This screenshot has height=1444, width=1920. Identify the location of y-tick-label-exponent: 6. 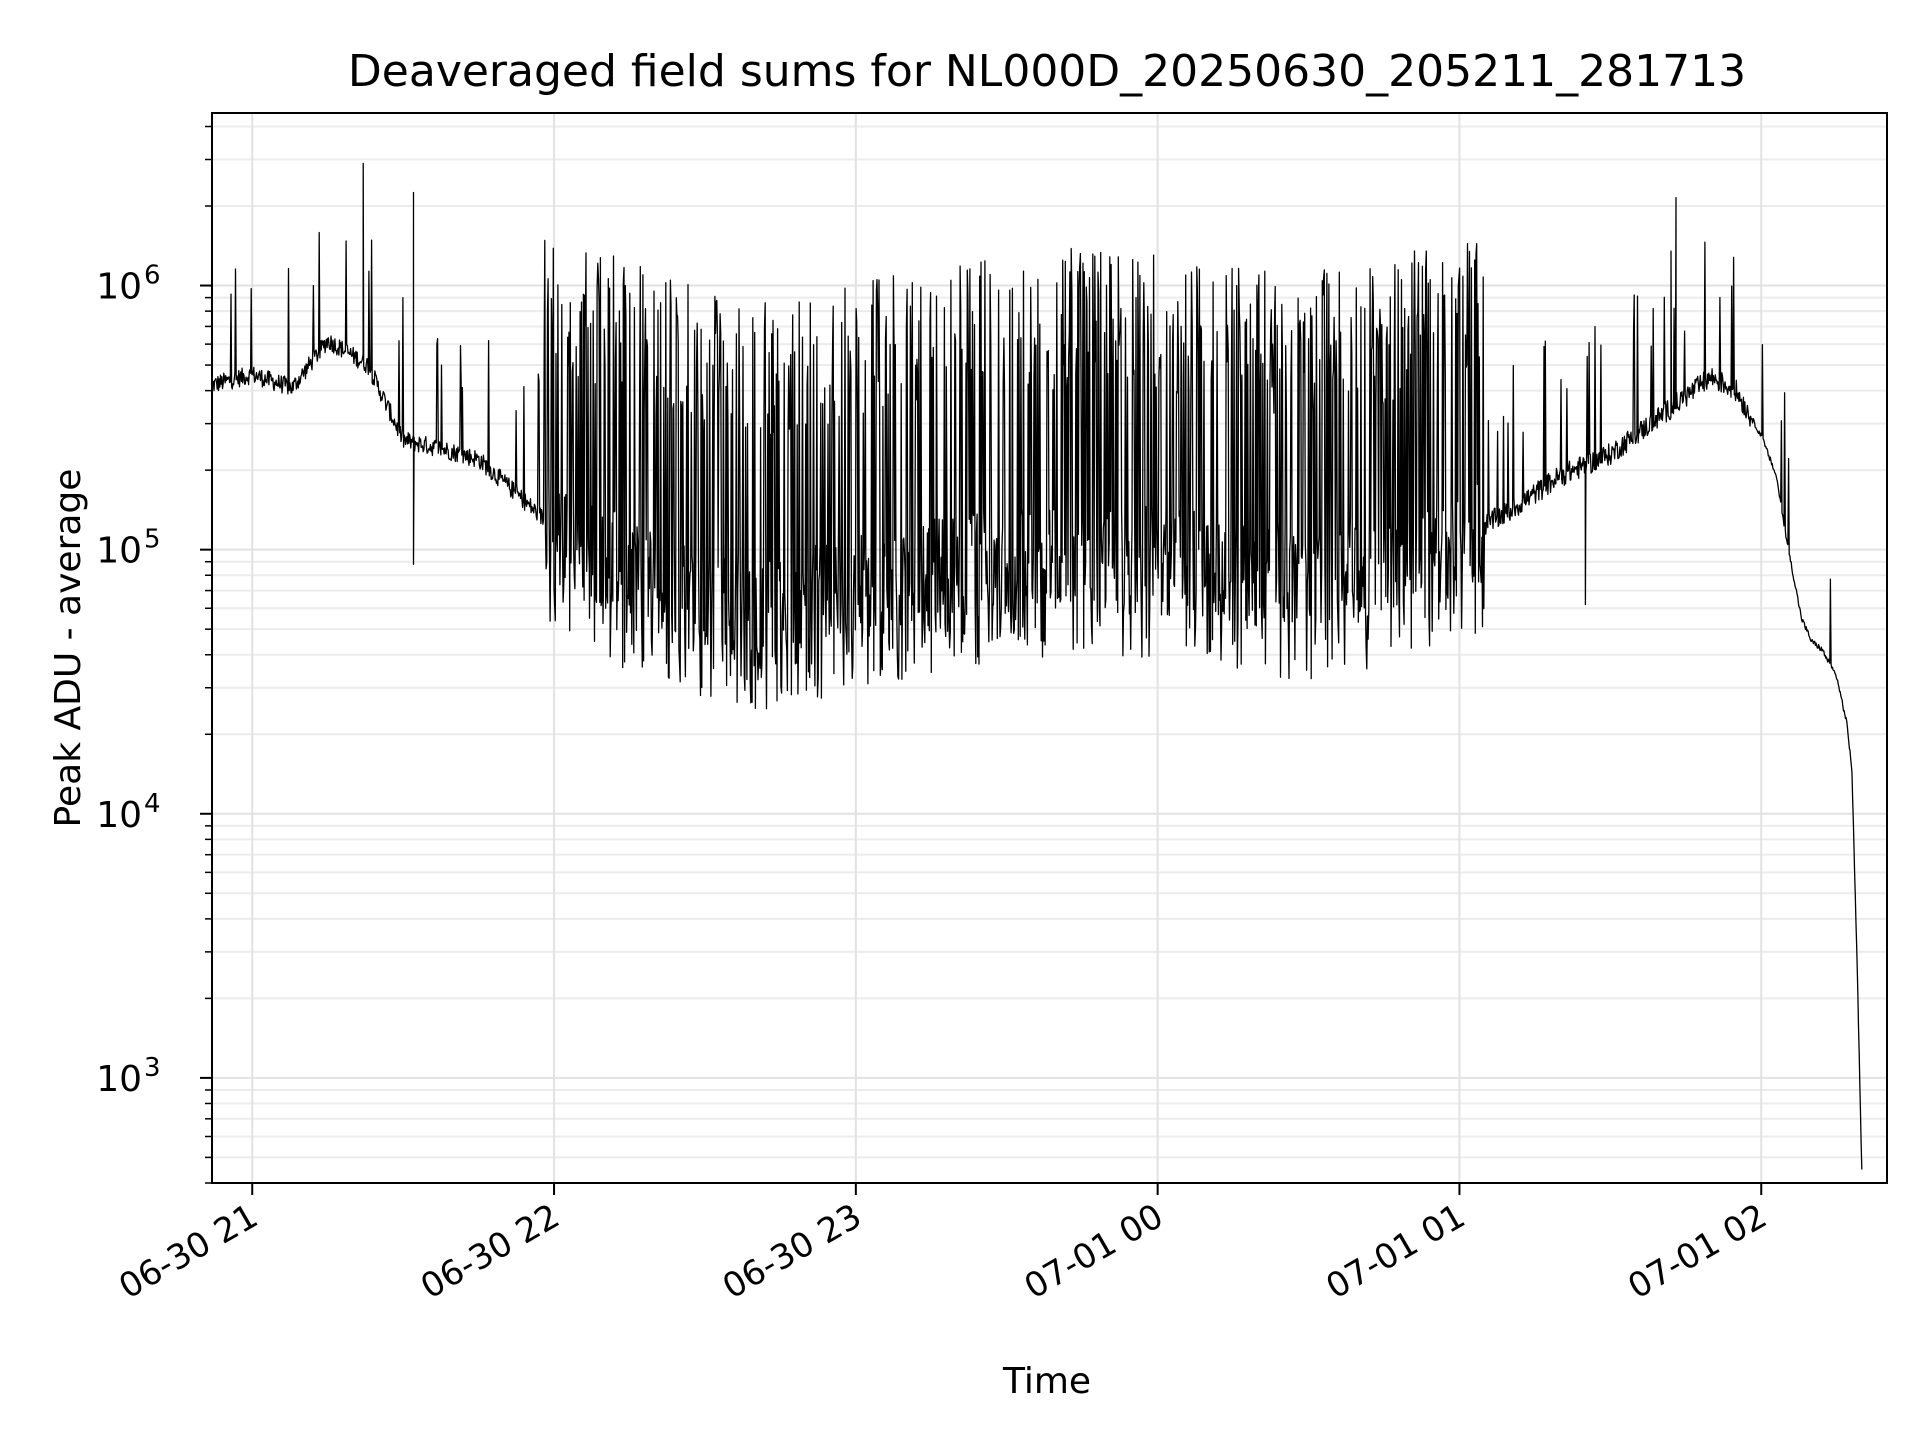
(152, 276).